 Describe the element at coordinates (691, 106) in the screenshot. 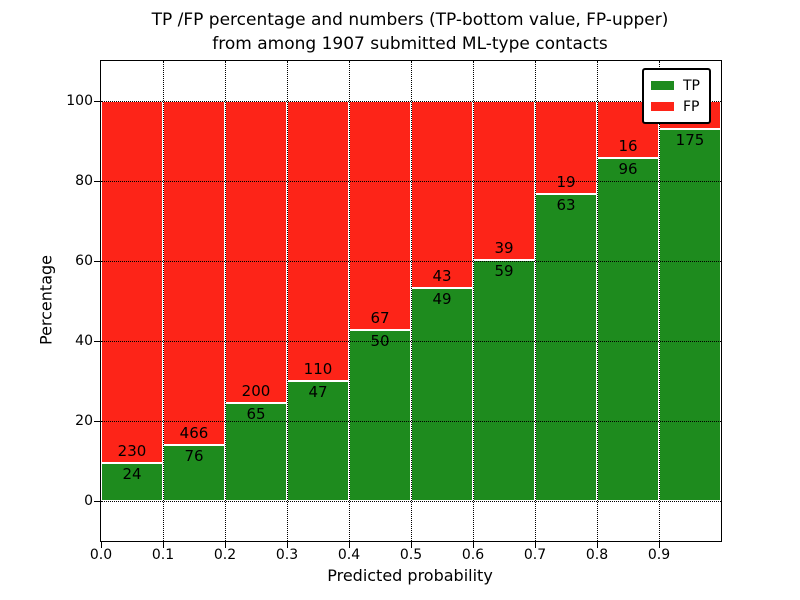

I see `legend-label-fp: FP` at that location.